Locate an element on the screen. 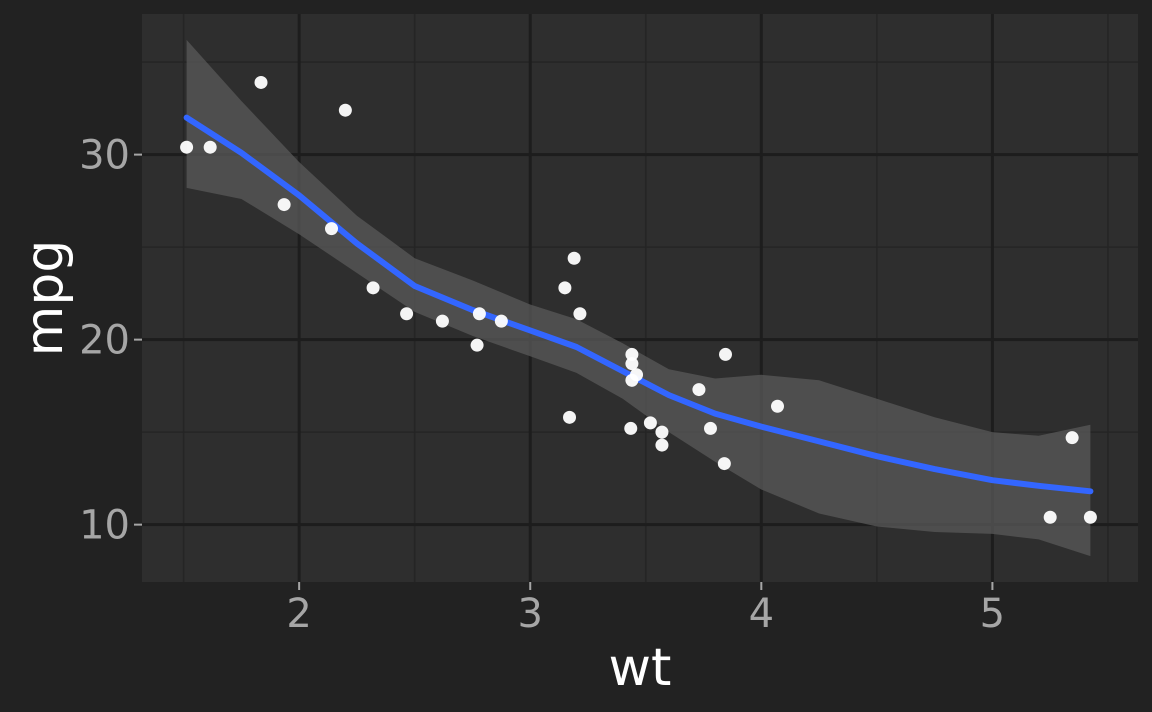  y-tick-label: 30 is located at coordinates (104, 156).